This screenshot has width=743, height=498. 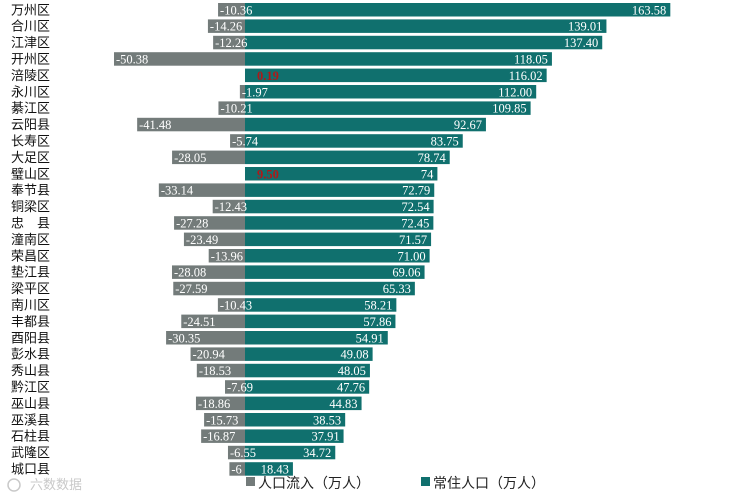 What do you see at coordinates (215, 371) in the screenshot?
I see `inflow-data-label: -18.53` at bounding box center [215, 371].